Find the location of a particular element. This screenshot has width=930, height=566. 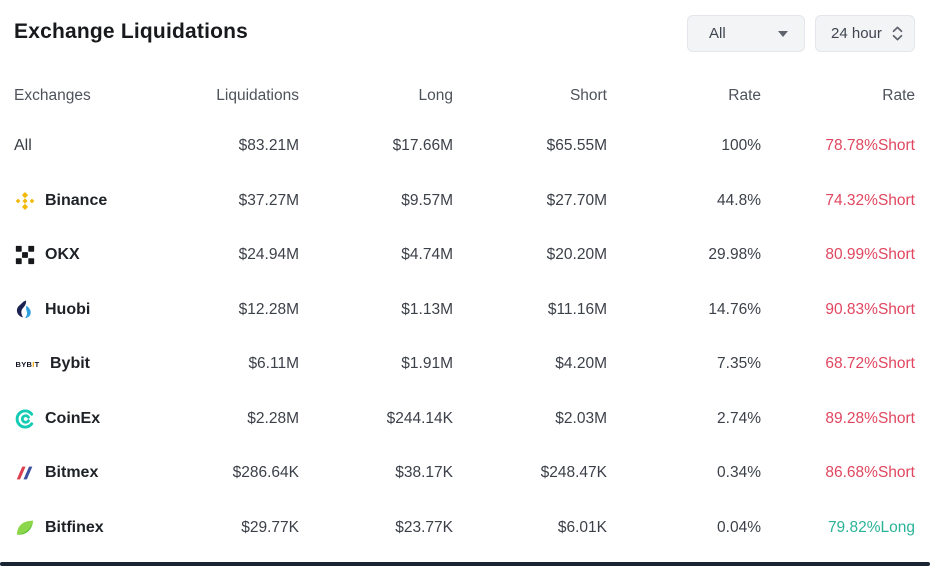

liquidations-value: $24.94M is located at coordinates (268, 255).